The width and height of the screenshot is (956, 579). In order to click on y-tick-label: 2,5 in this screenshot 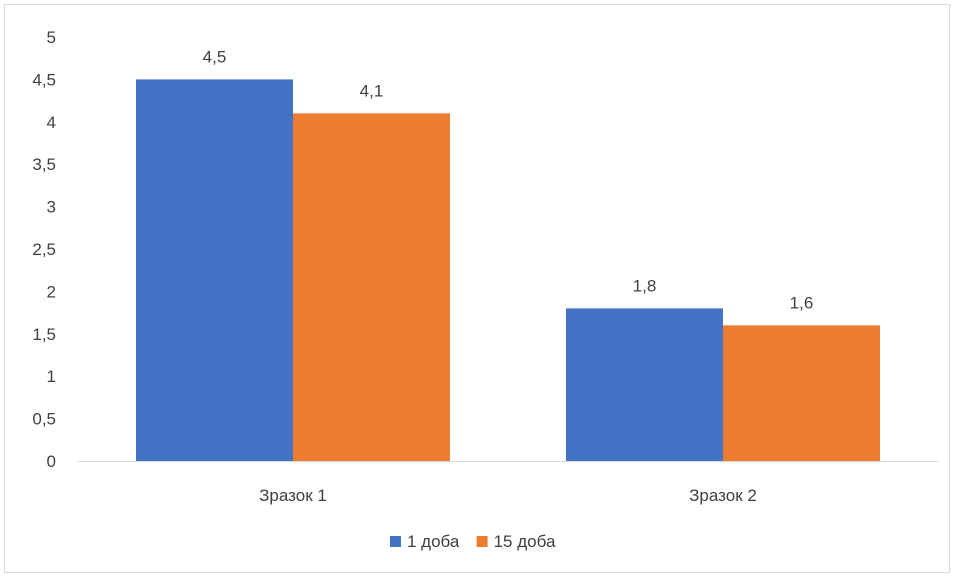, I will do `click(44, 249)`.